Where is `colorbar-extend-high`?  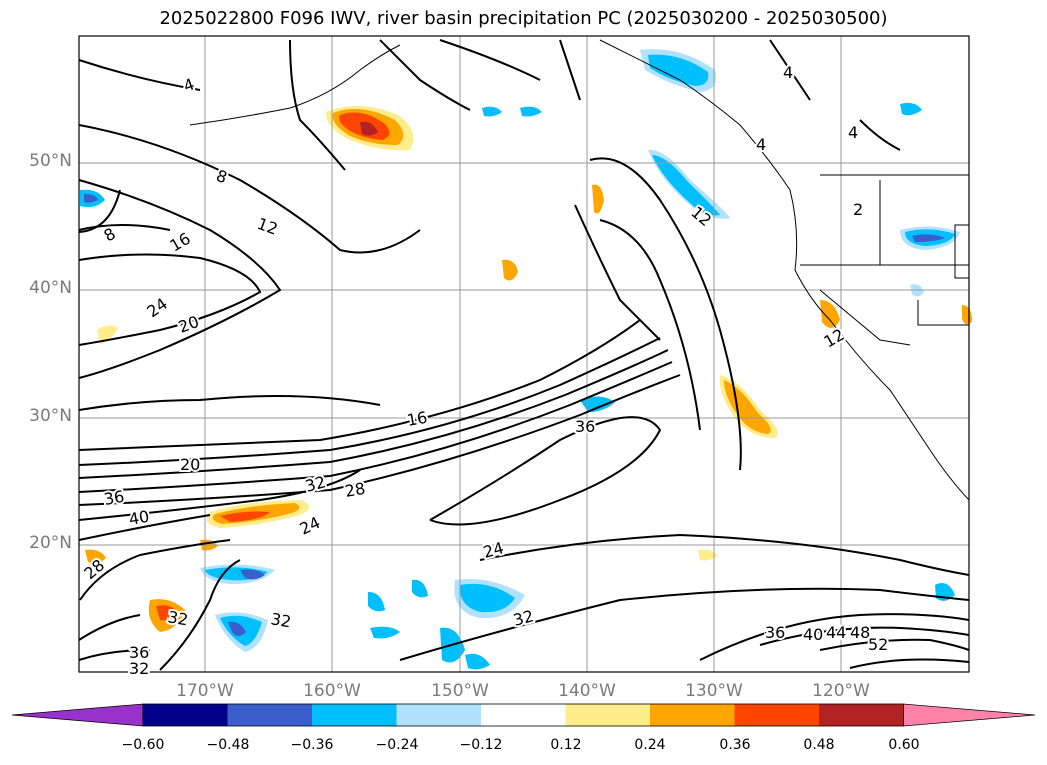 colorbar-extend-high is located at coordinates (969, 715).